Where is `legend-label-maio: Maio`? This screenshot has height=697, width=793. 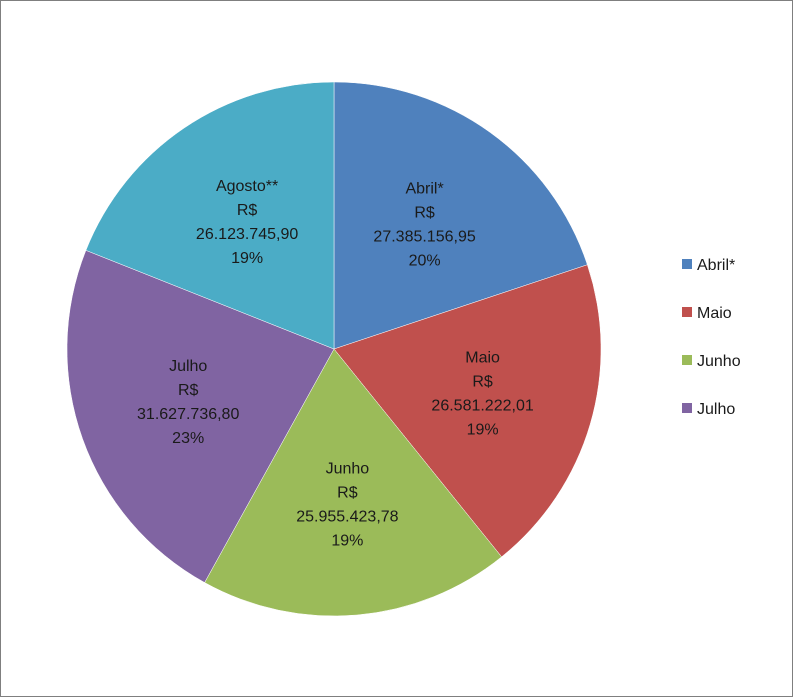
legend-label-maio: Maio is located at coordinates (714, 313).